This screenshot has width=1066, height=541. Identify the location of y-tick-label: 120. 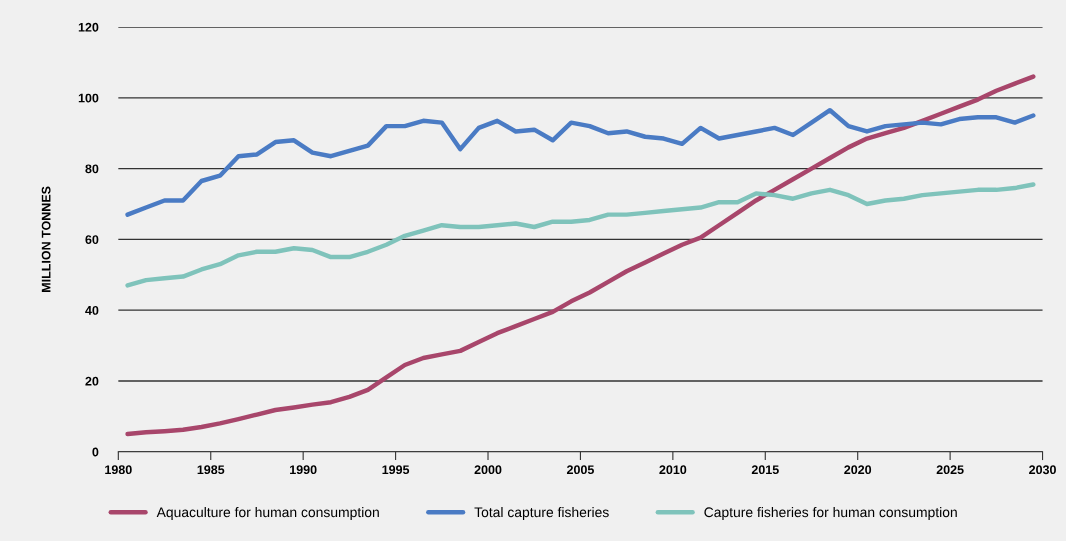
(88, 27).